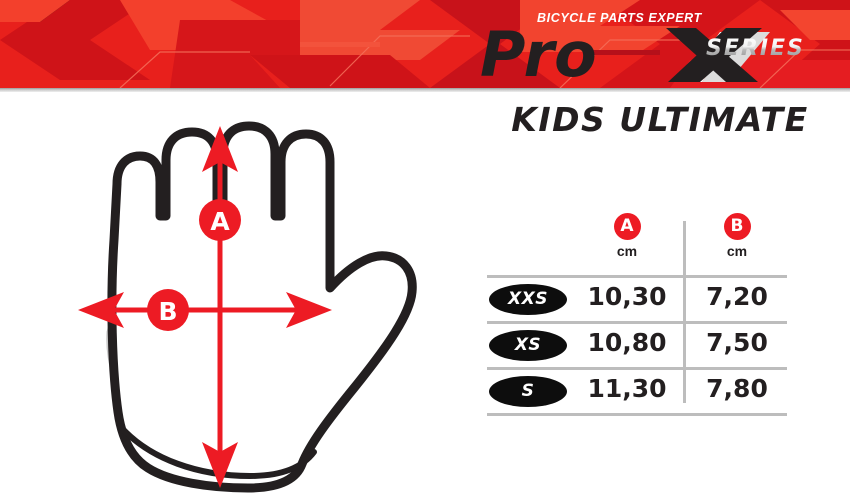 The width and height of the screenshot is (850, 500). I want to click on column-a-unit: cm, so click(627, 251).